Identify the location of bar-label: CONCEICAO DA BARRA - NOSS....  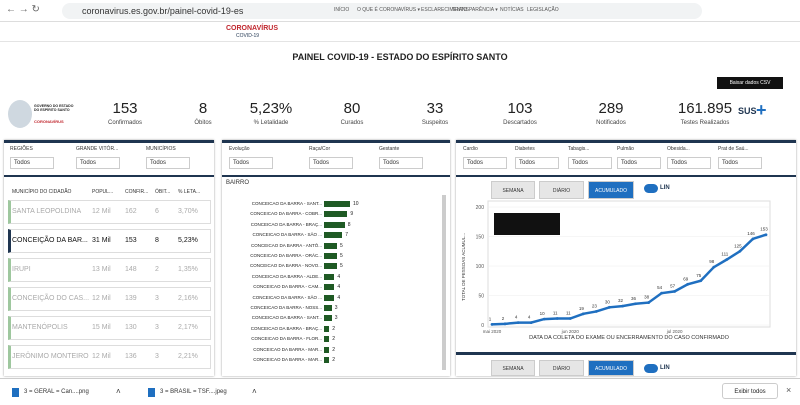
(286, 307).